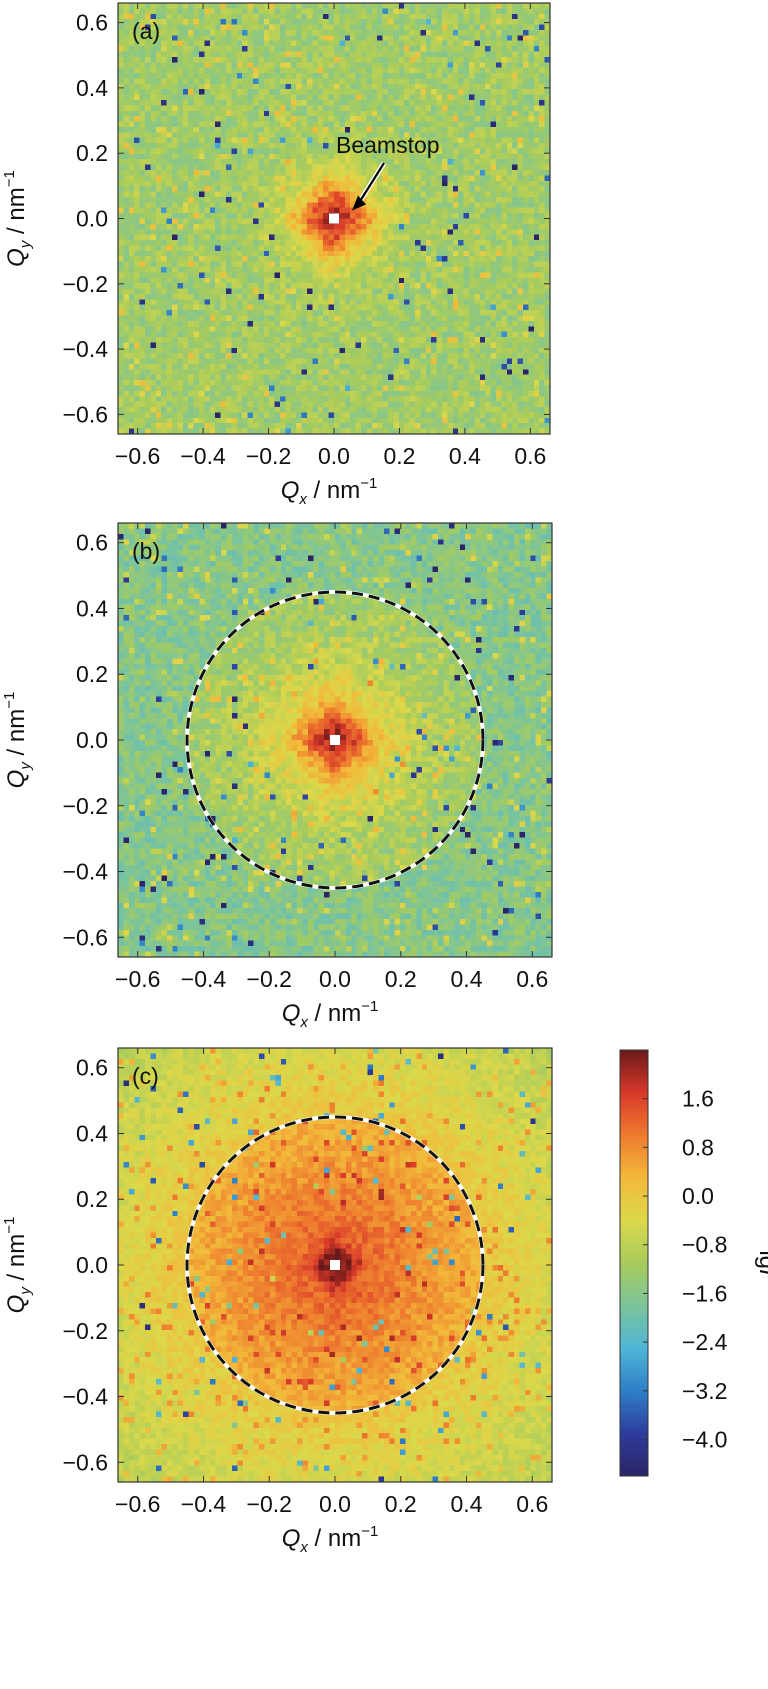 This screenshot has height=1689, width=768. Describe the element at coordinates (704, 1245) in the screenshot. I see `colorbar-tick-label: −0.8` at that location.